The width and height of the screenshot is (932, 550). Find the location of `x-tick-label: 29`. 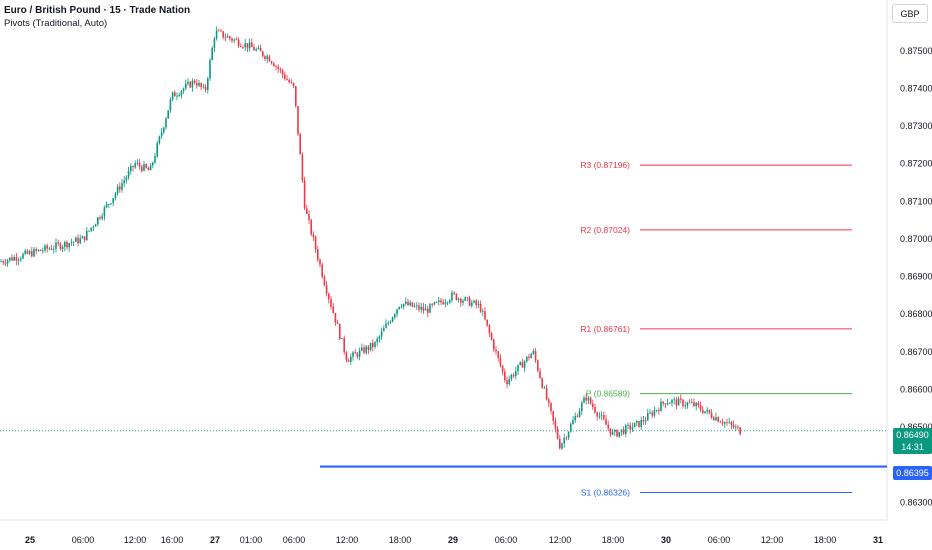

x-tick-label: 29 is located at coordinates (453, 540).